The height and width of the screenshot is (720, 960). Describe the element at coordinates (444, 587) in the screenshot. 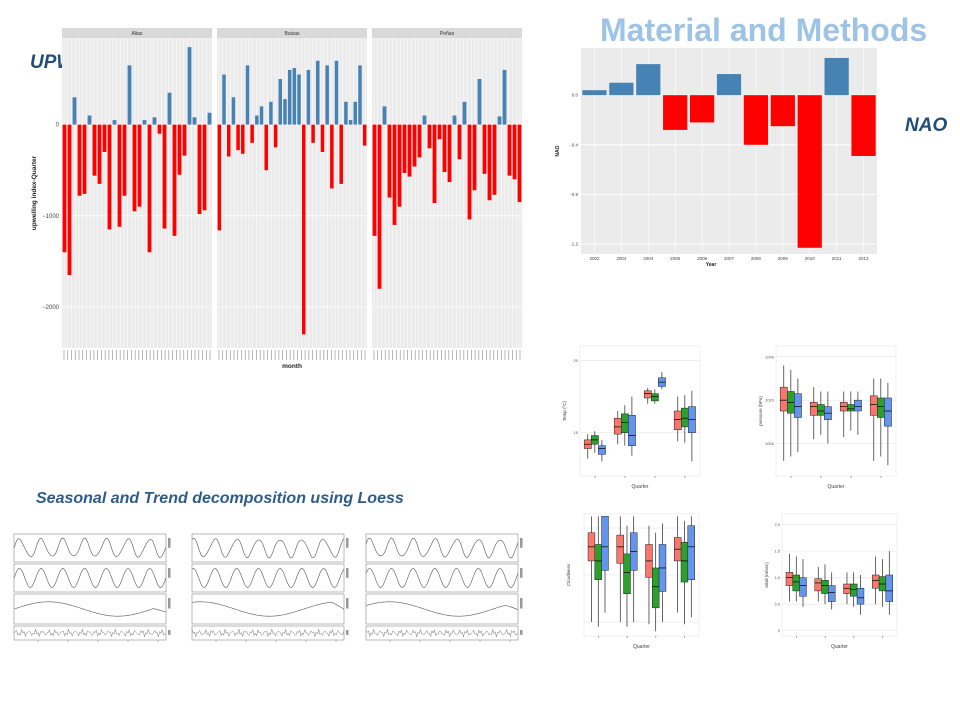

I see `stl-panel-penas` at that location.